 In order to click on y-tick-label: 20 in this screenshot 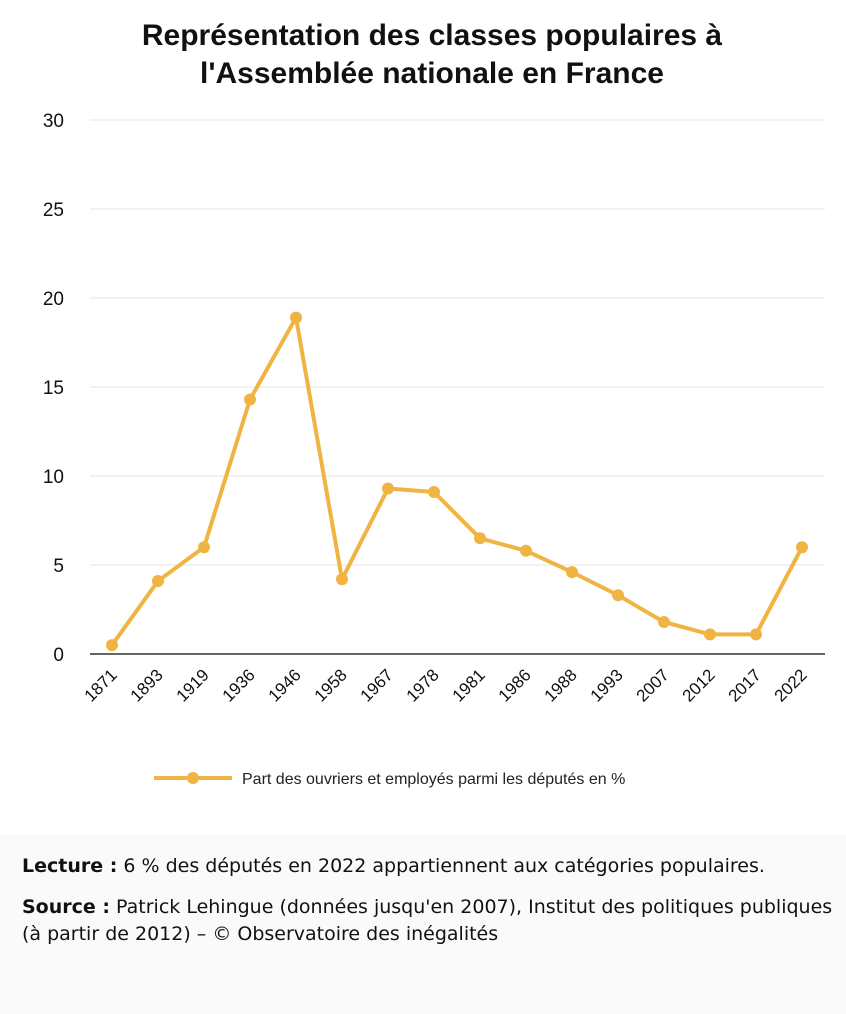, I will do `click(53, 299)`.